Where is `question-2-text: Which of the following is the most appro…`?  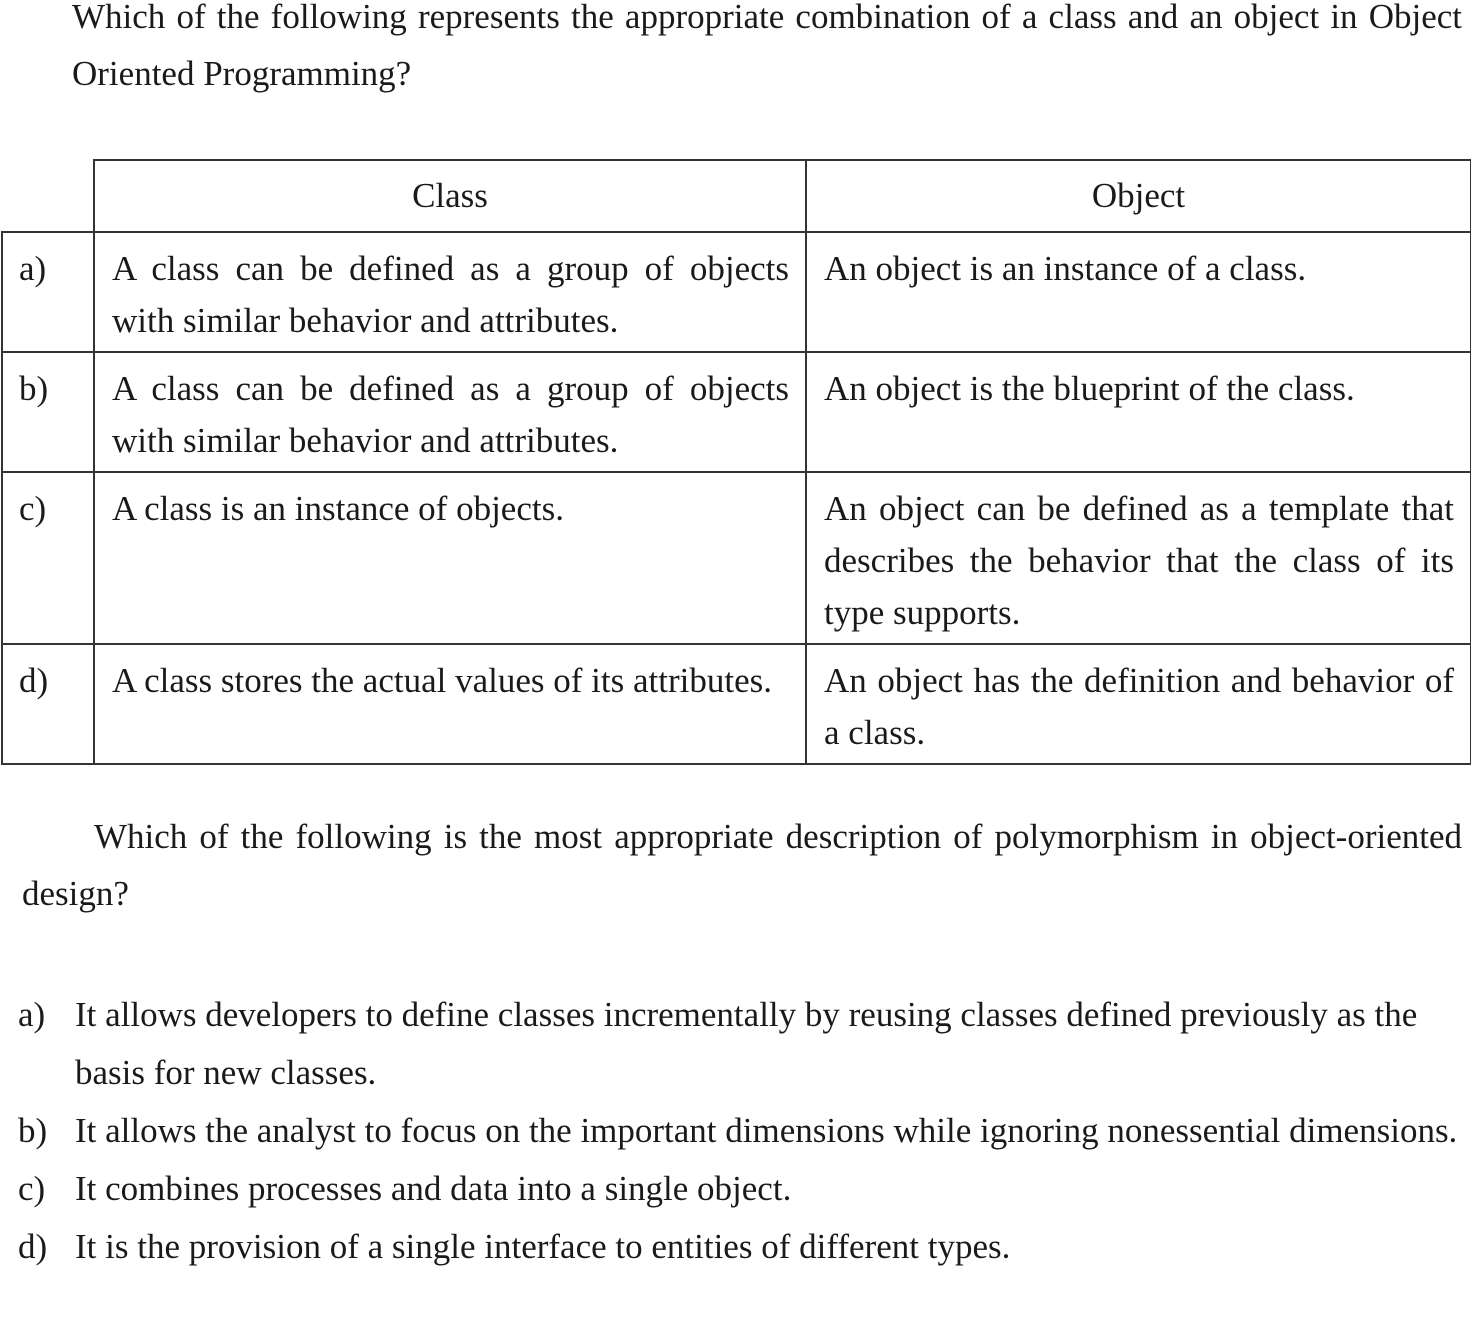
question-2-text: Which of the following is the most appro… is located at coordinates (742, 865).